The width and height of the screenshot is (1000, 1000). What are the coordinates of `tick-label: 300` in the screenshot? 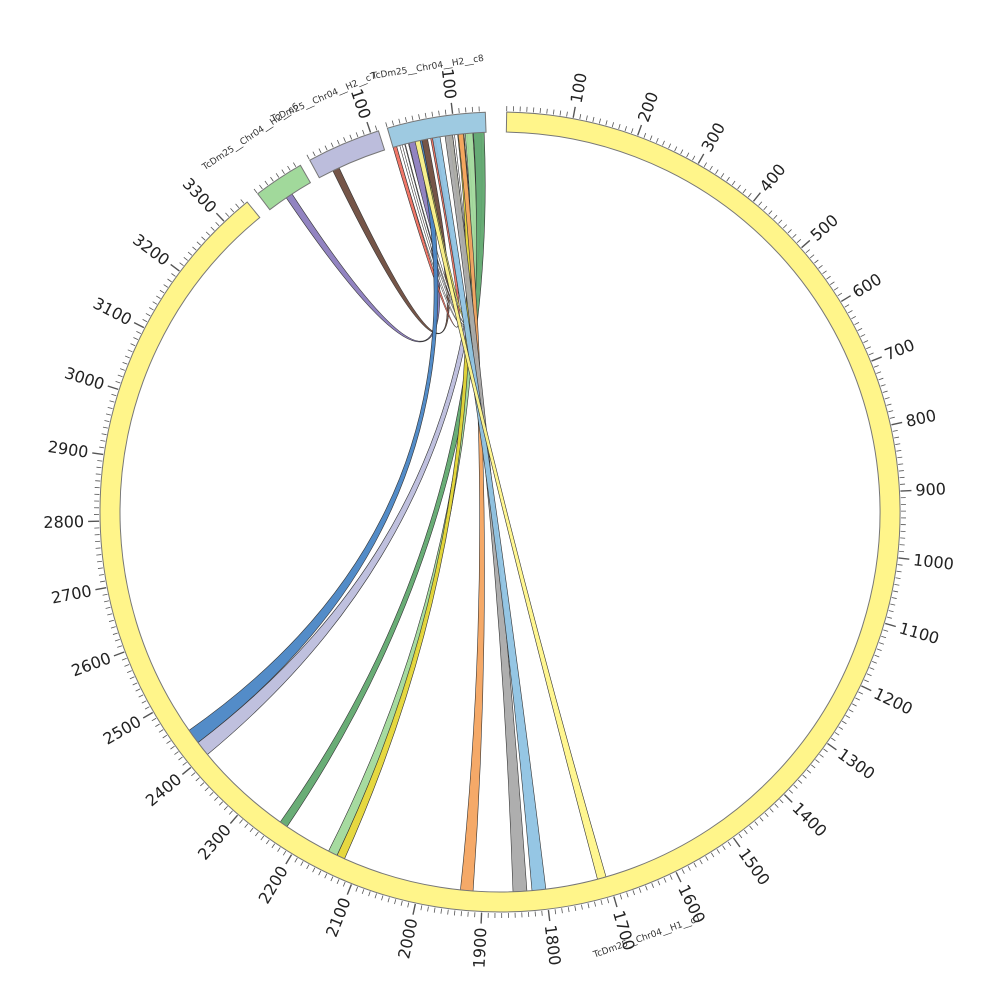 It's located at (713, 137).